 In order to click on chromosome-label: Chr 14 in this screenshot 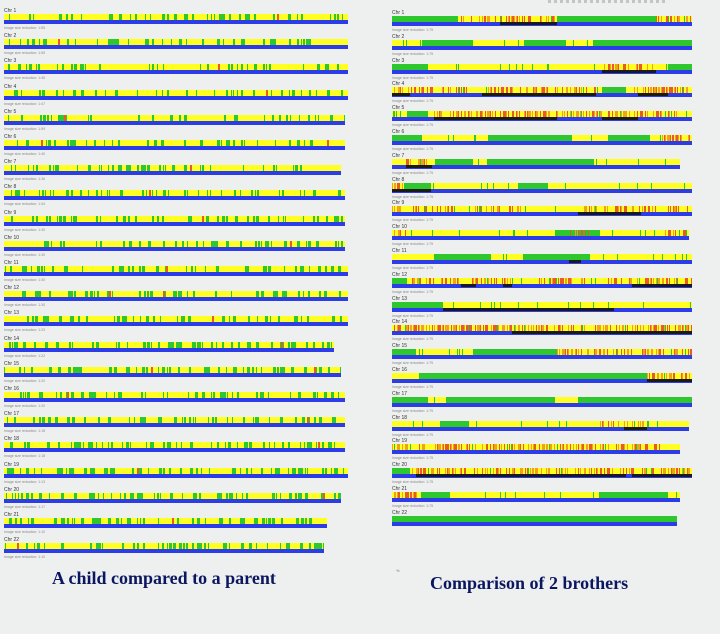, I will do `click(12, 338)`.